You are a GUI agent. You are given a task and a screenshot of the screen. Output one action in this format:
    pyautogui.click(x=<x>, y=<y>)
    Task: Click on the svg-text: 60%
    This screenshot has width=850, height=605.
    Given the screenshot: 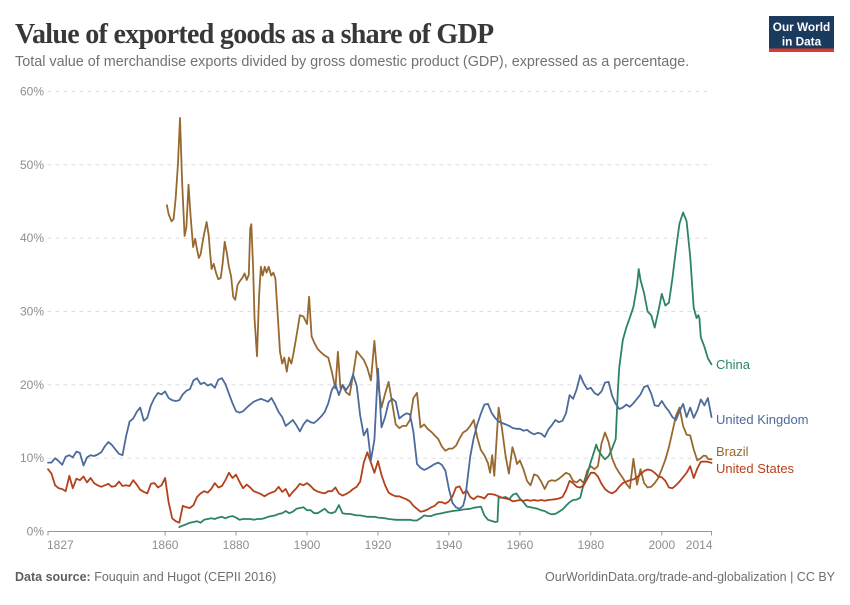 What is the action you would take?
    pyautogui.click(x=32, y=92)
    